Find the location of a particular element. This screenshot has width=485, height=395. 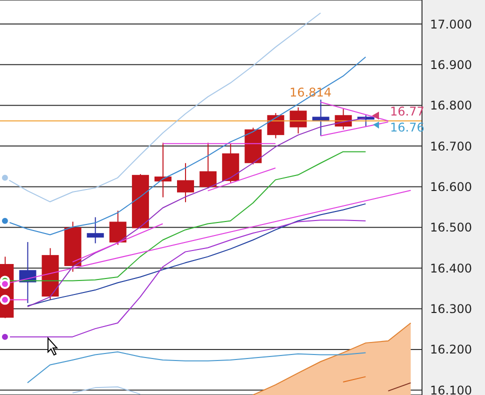

y-tick-label: 16.700 is located at coordinates (451, 146).